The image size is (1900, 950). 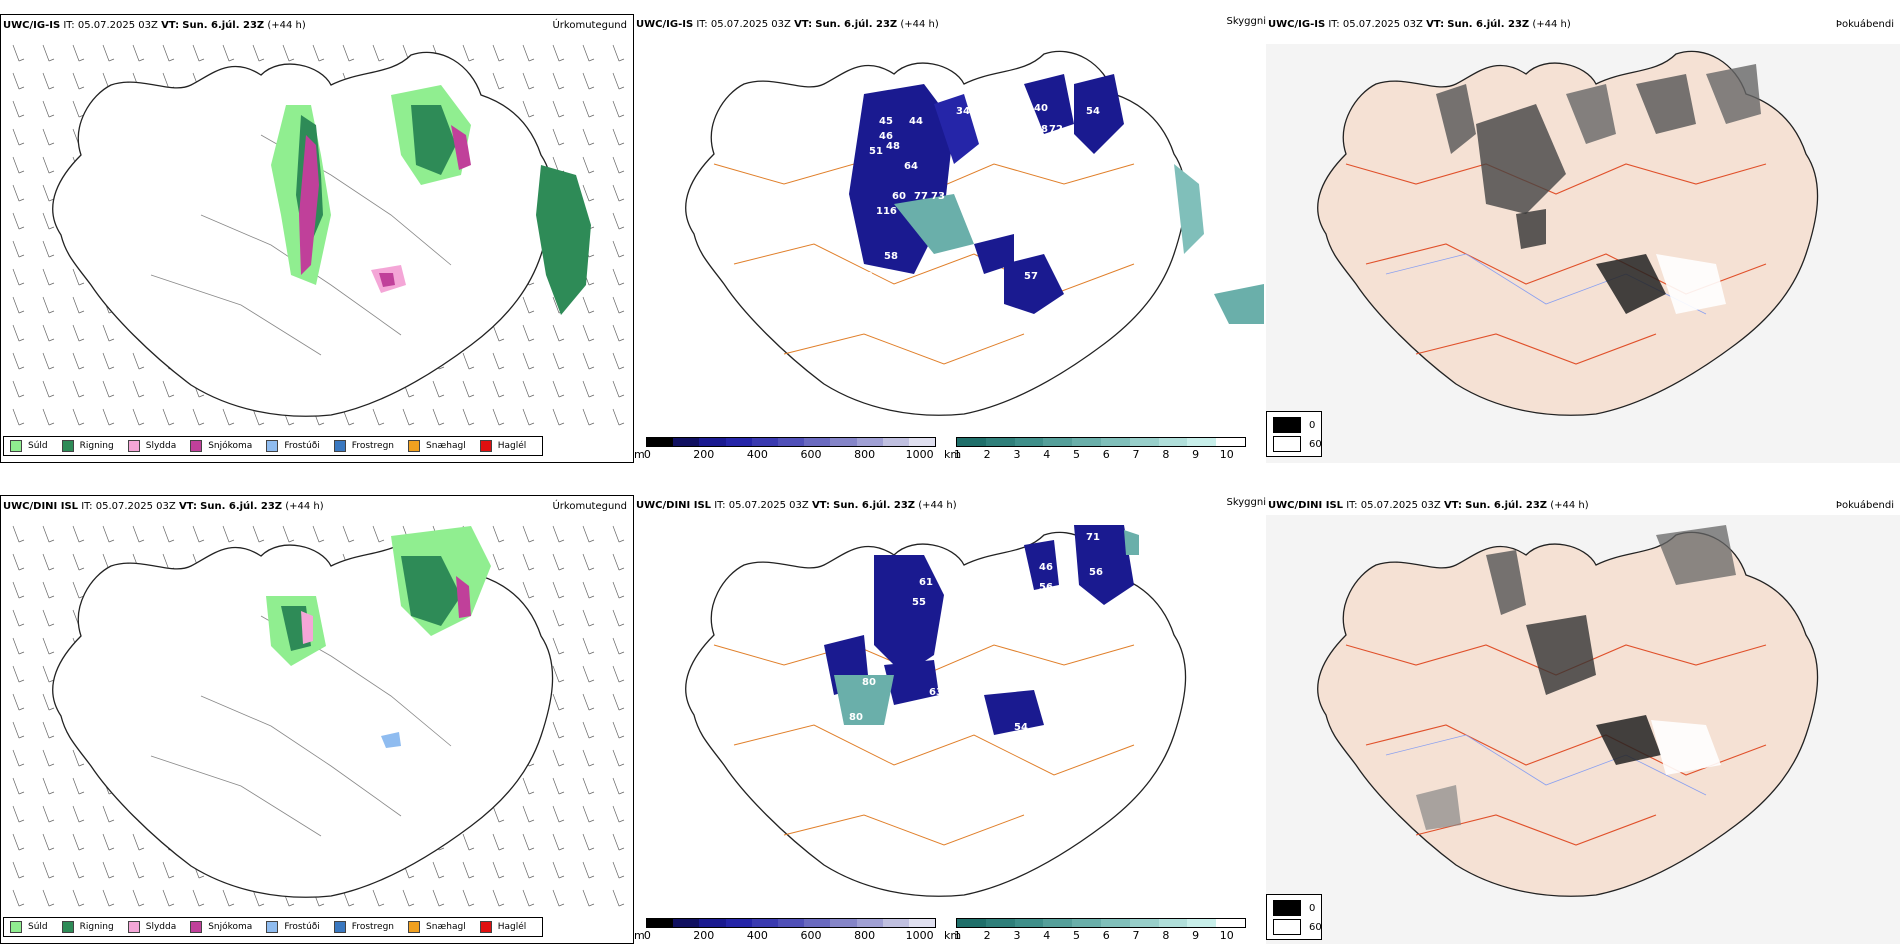 I want to click on colorbar-tick: 1, so click(x=957, y=935).